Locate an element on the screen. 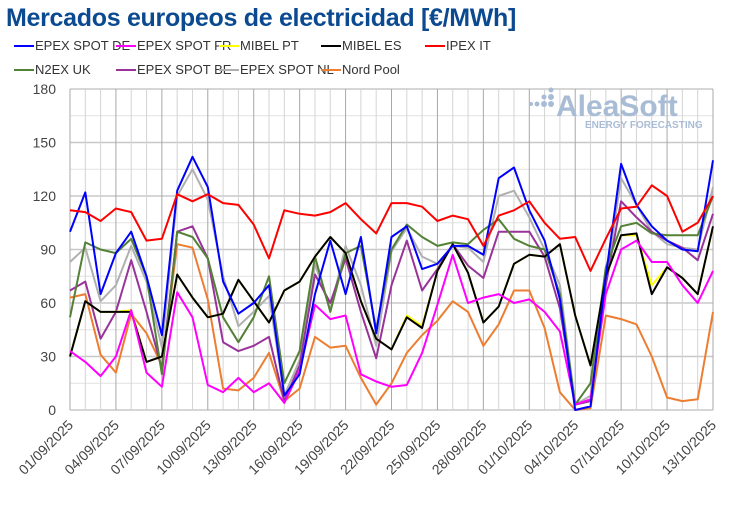  legend-label: EPEX SPOT FR is located at coordinates (184, 45).